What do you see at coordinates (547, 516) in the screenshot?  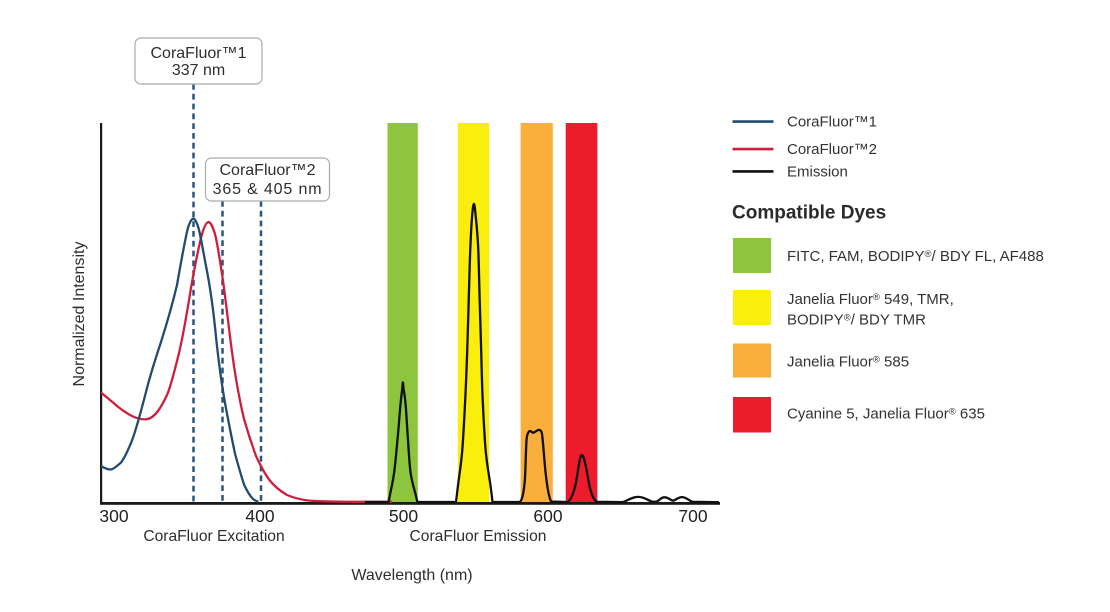 I see `svg-text: 600` at bounding box center [547, 516].